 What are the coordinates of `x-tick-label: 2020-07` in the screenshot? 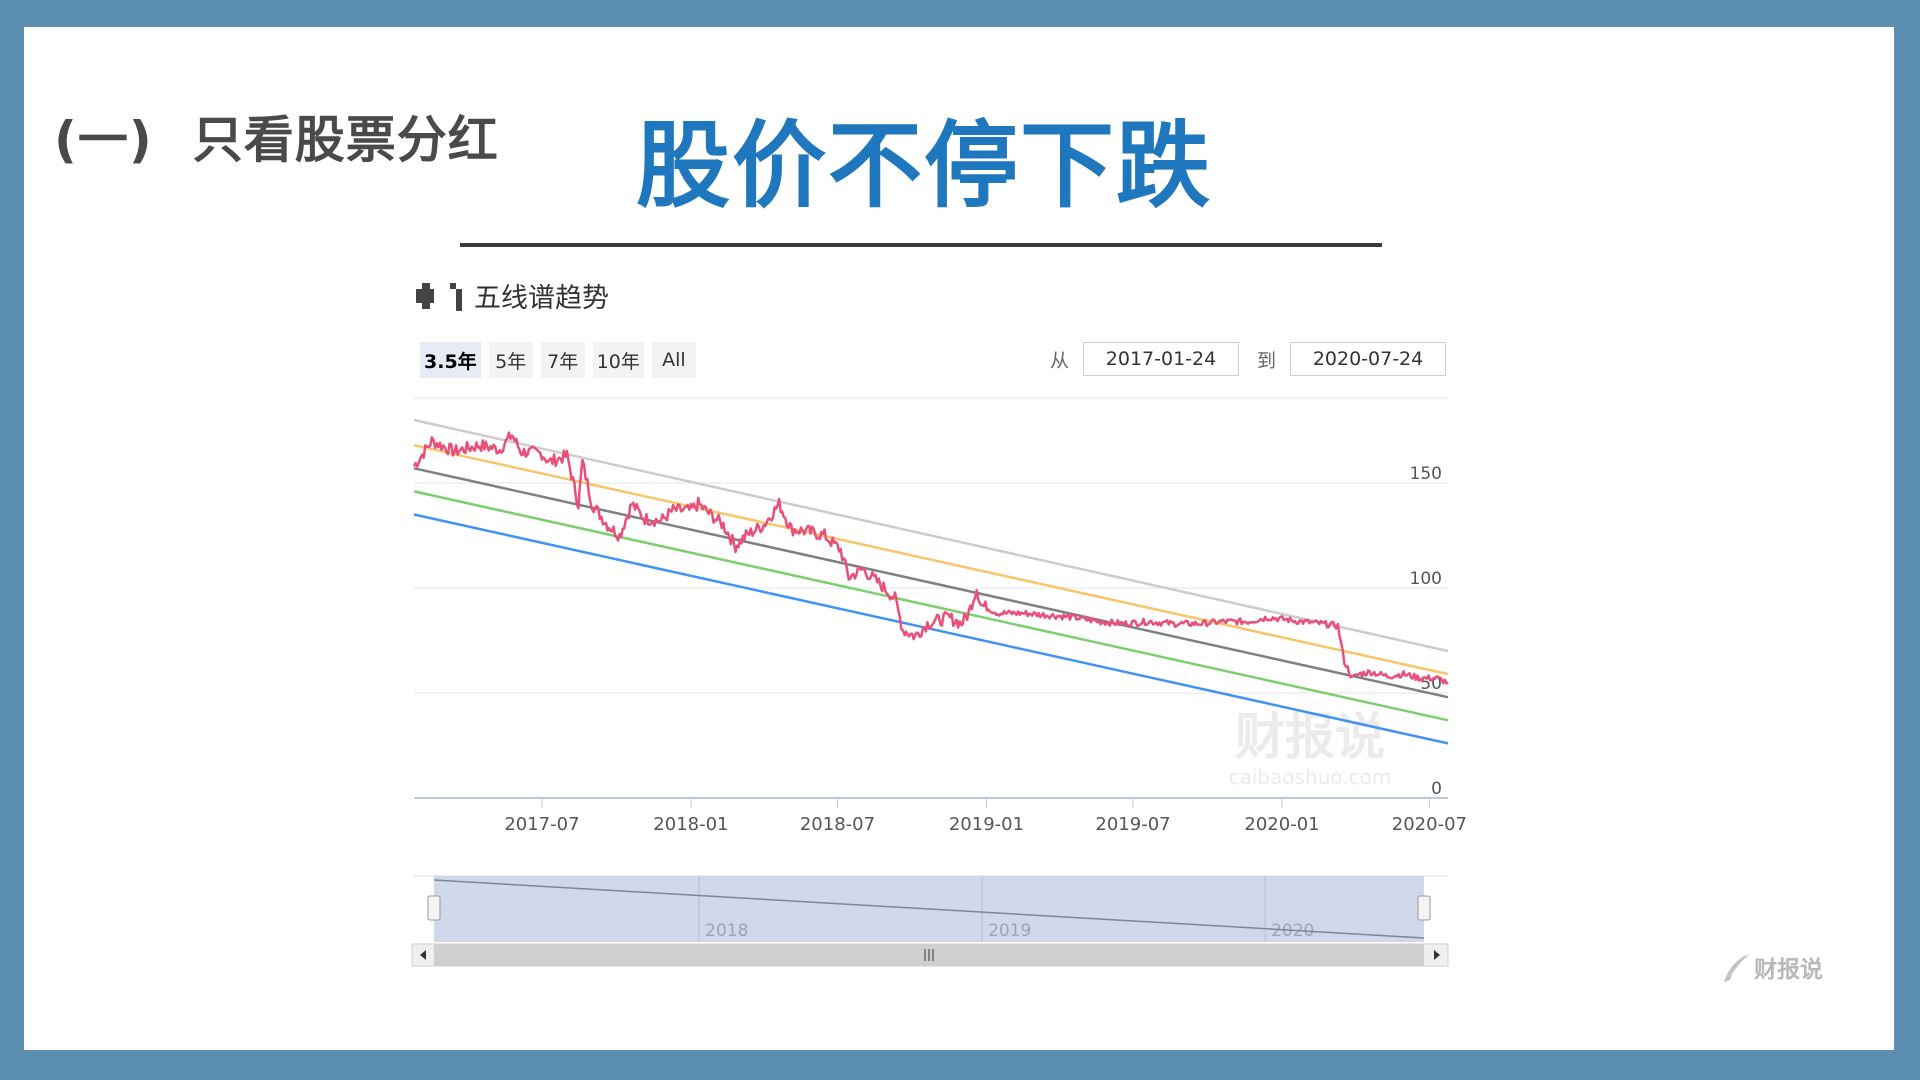 It's located at (1429, 824).